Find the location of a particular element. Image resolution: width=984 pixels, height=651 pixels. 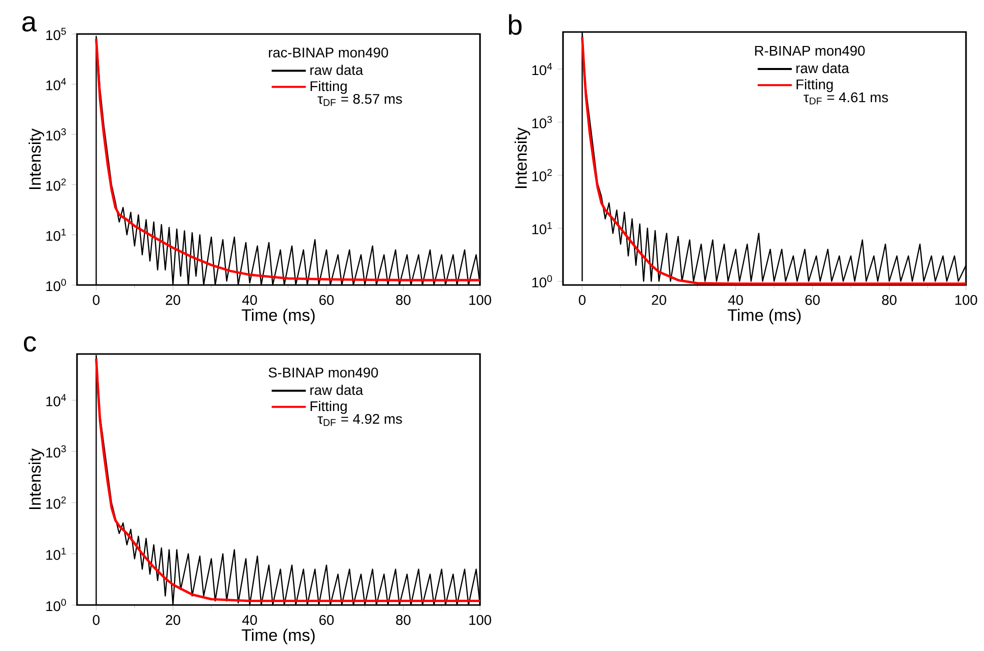

chart-title: a is located at coordinates (29, 24).